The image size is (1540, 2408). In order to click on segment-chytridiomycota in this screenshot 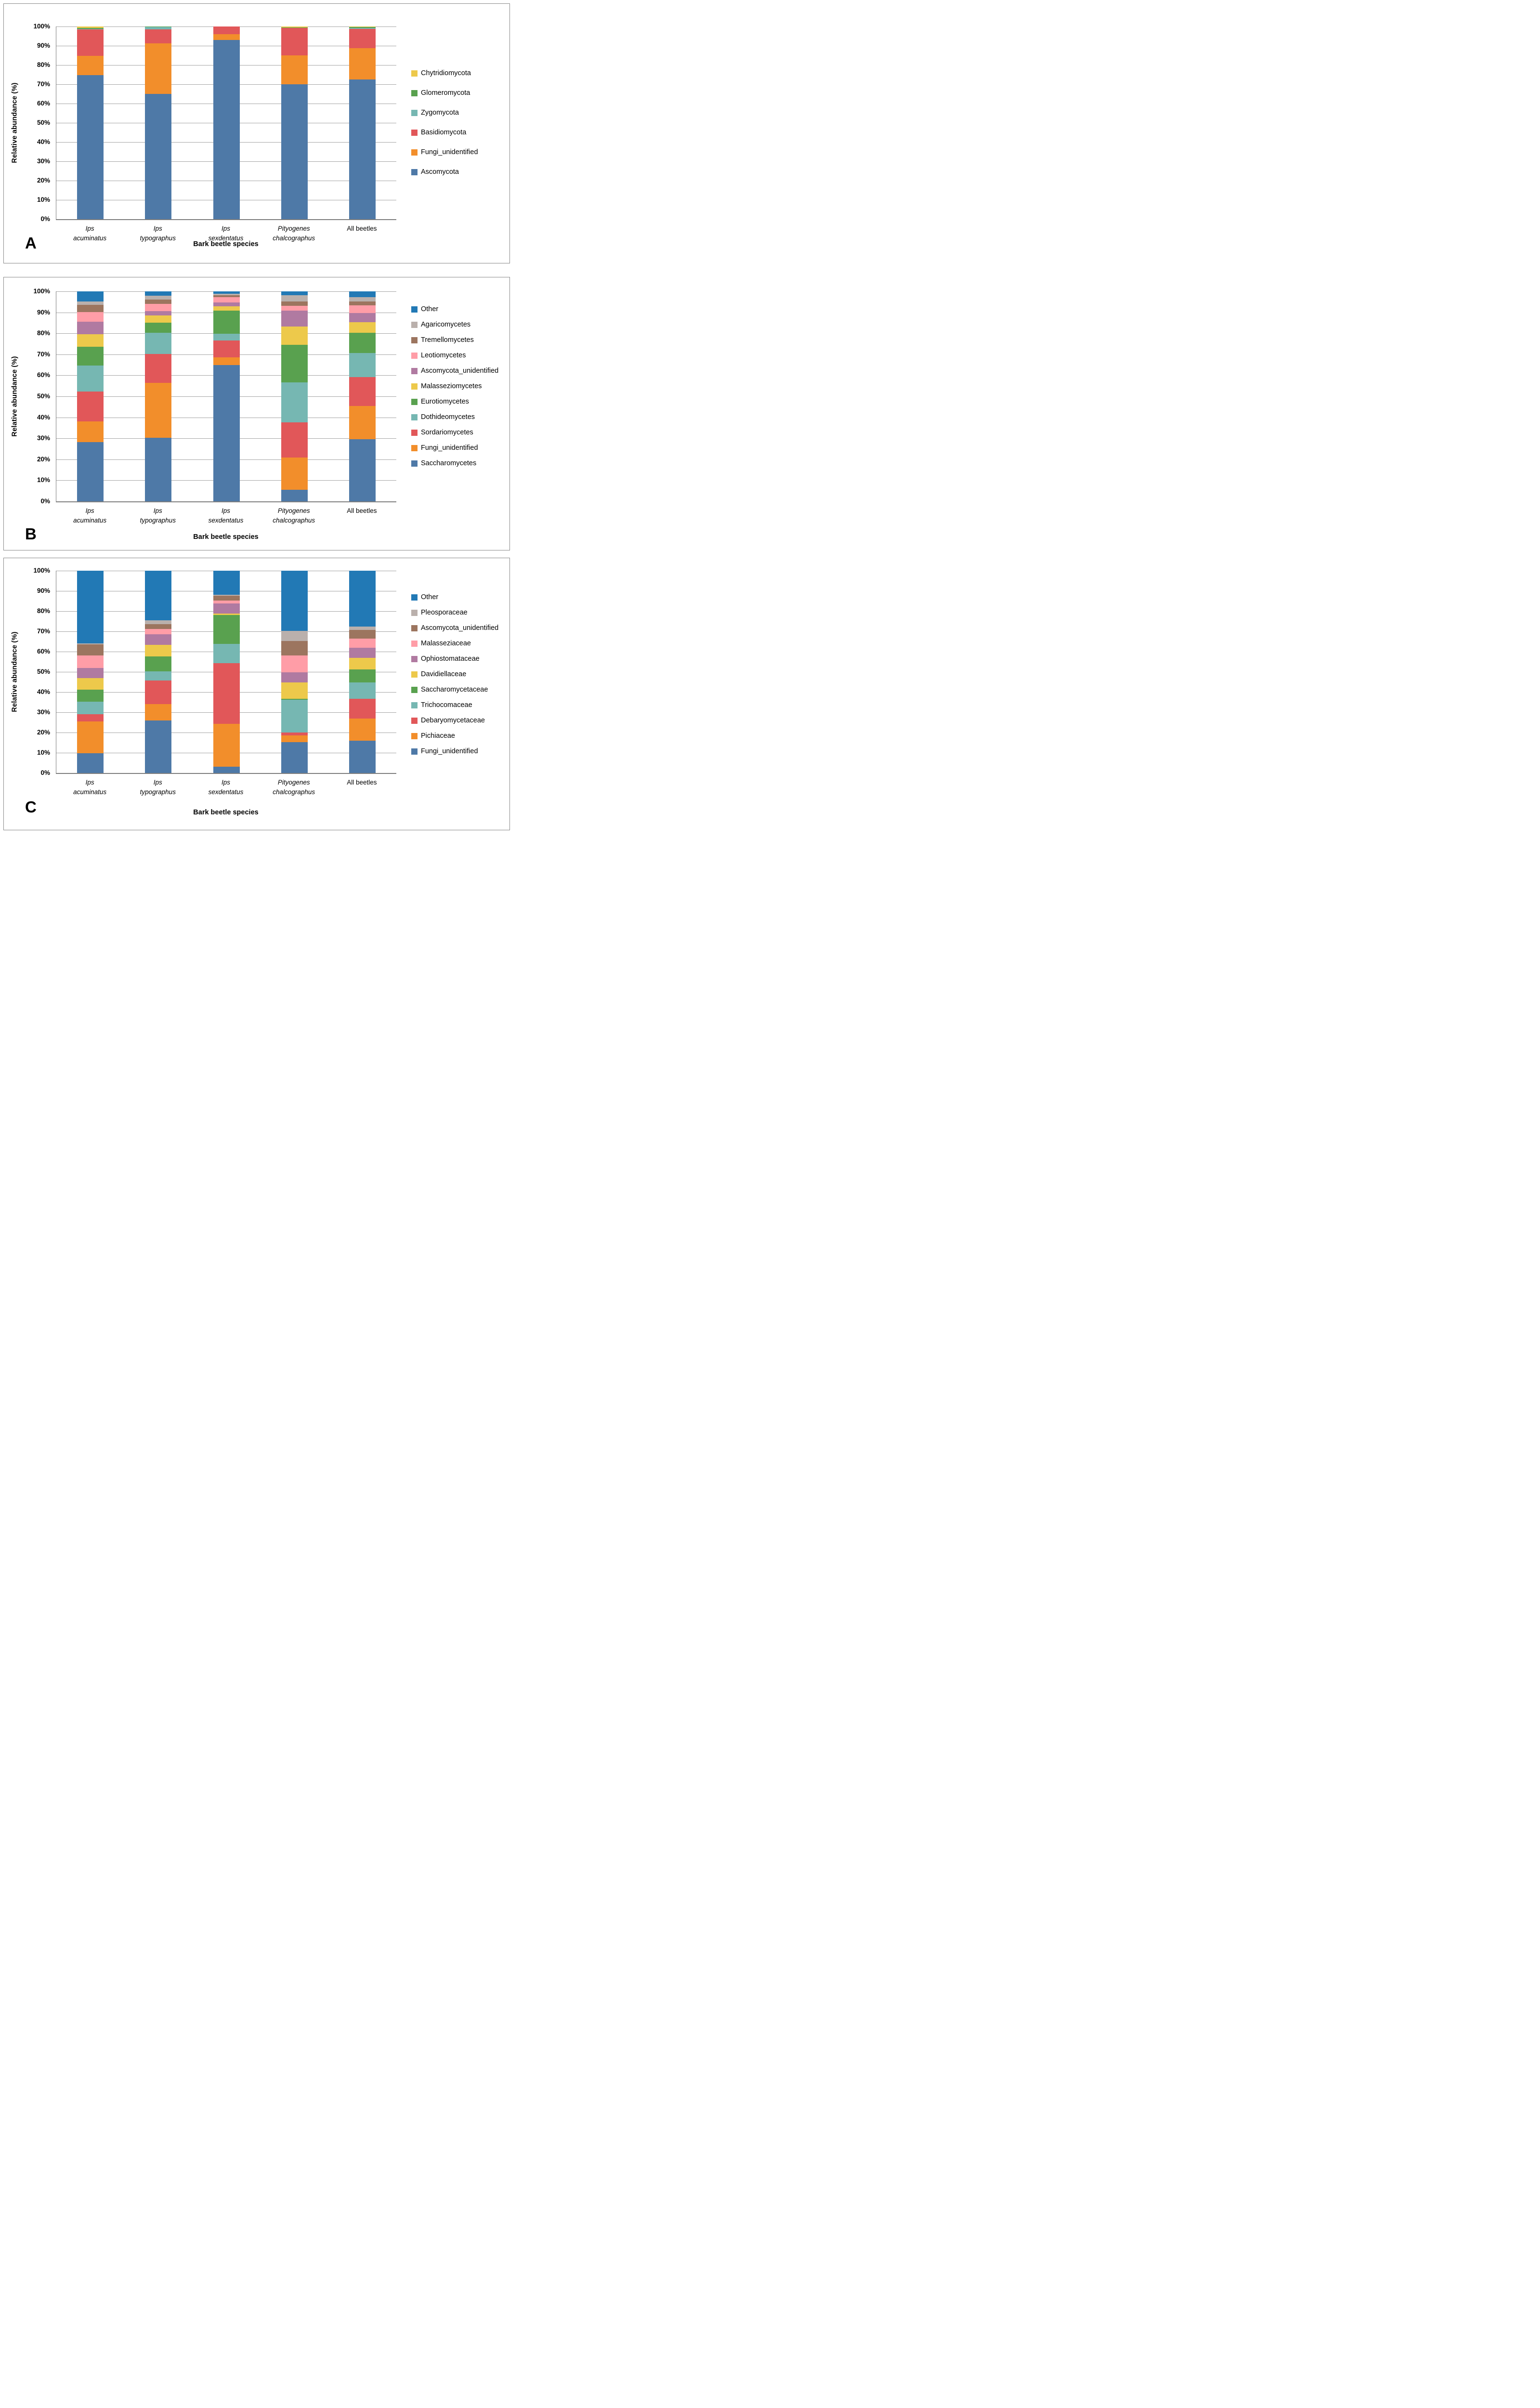, I will do `click(90, 27)`.